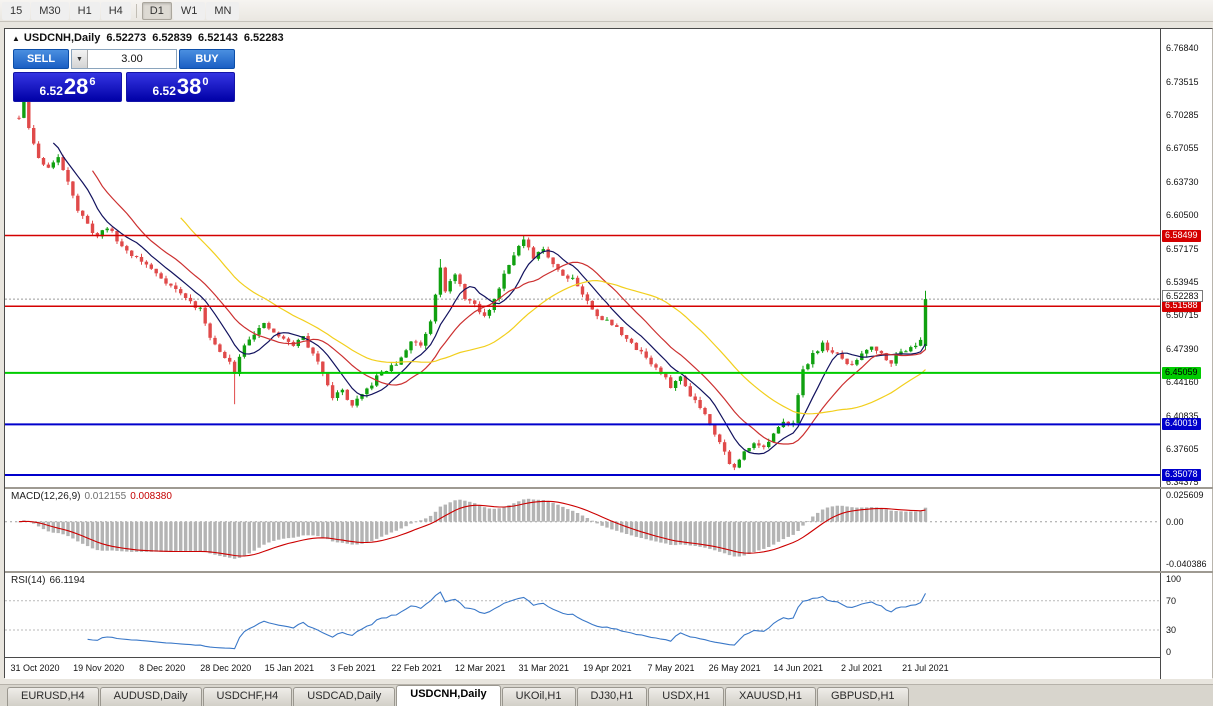 This screenshot has height=706, width=1213. I want to click on price-tick-label: 6.34375, so click(1182, 482).